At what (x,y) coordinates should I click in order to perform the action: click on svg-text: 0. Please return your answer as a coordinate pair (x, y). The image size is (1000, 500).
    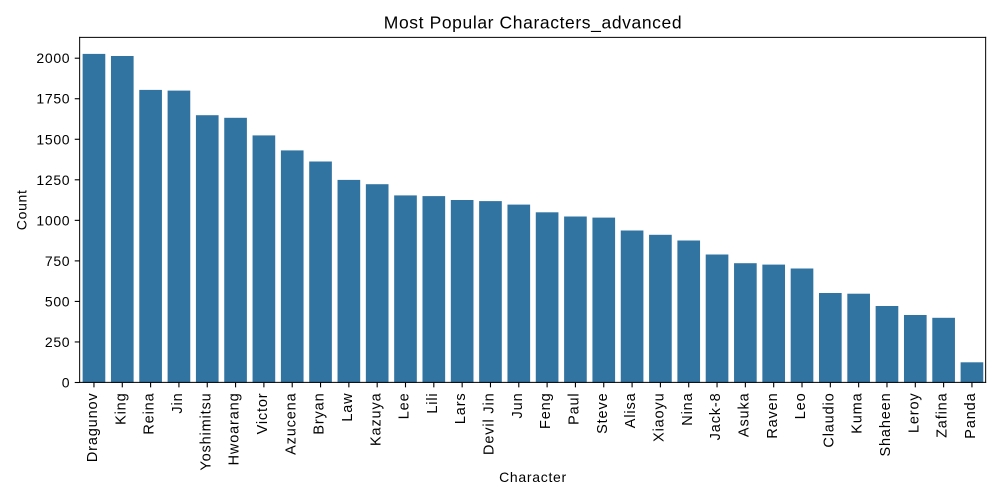
    Looking at the image, I should click on (66, 383).